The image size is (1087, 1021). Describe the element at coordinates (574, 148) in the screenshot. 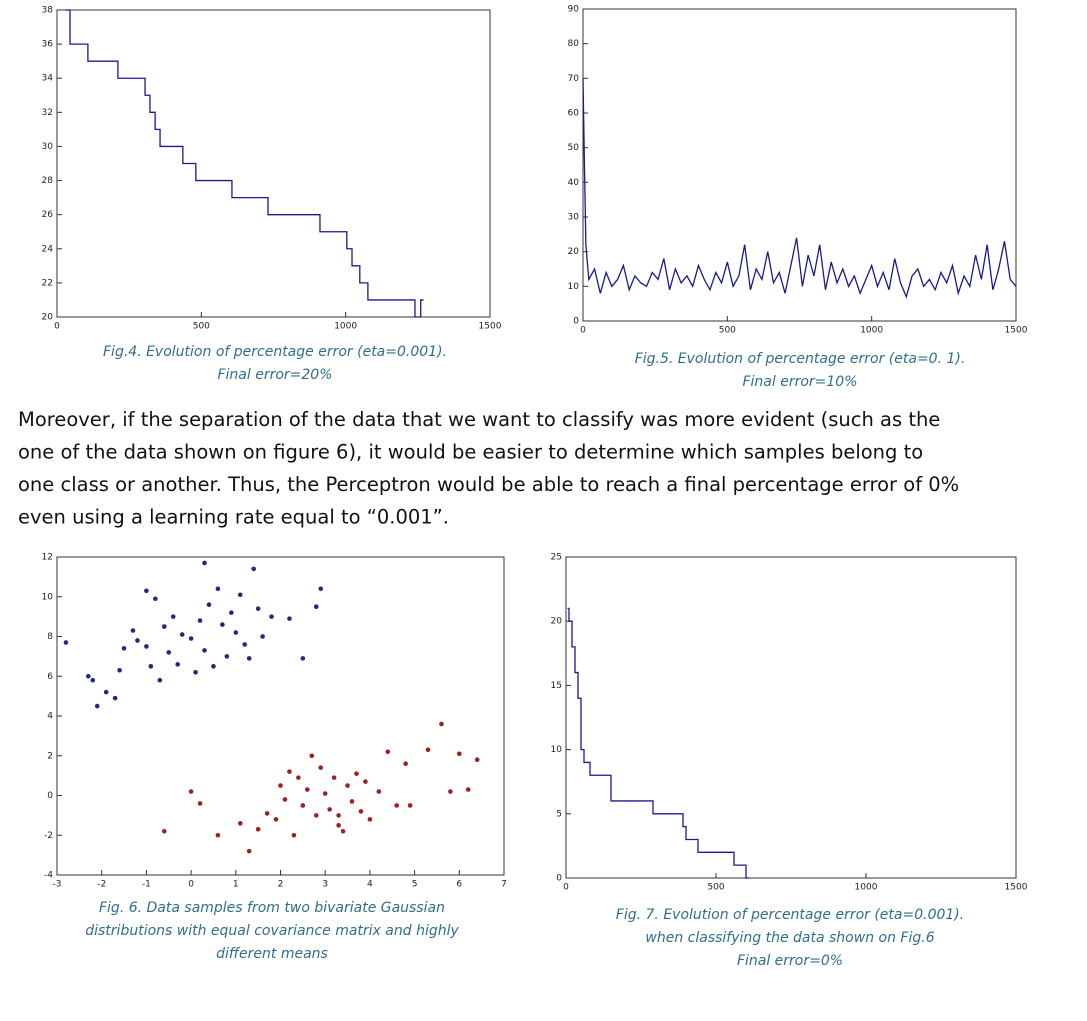

I see `y-tick-label: 50` at that location.